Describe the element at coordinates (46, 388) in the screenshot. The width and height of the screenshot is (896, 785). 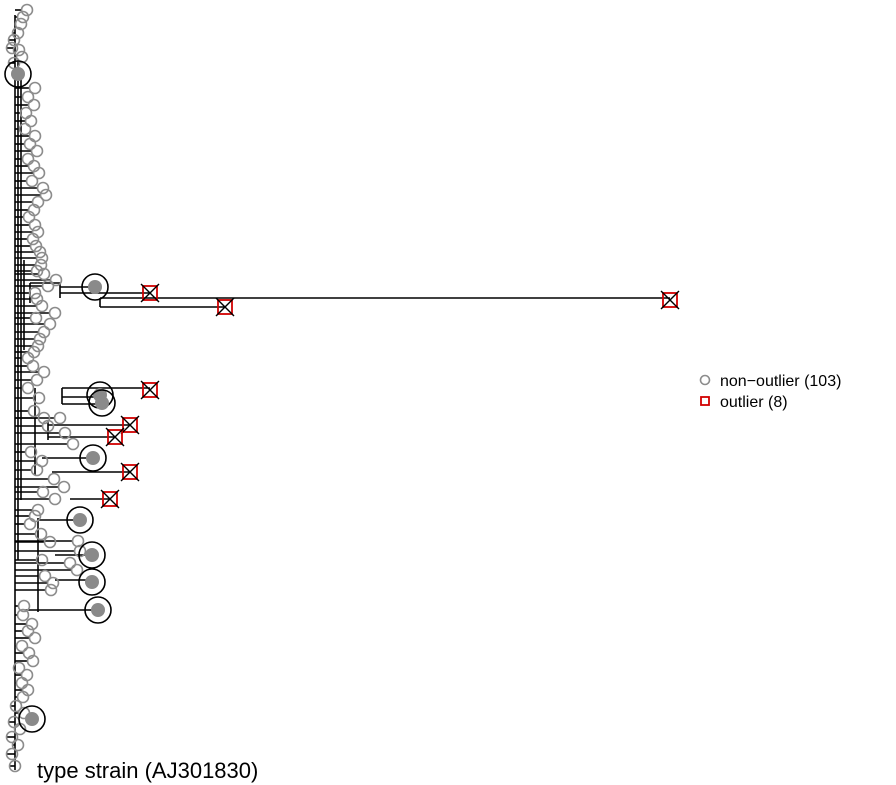
I see `tree-tips` at that location.